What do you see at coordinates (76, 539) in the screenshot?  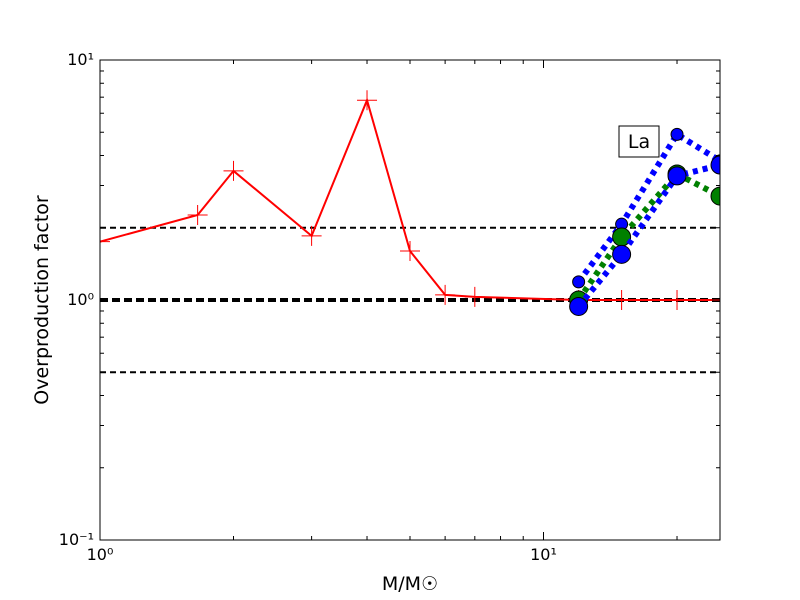 I see `y-tick-label: 10⁻¹` at bounding box center [76, 539].